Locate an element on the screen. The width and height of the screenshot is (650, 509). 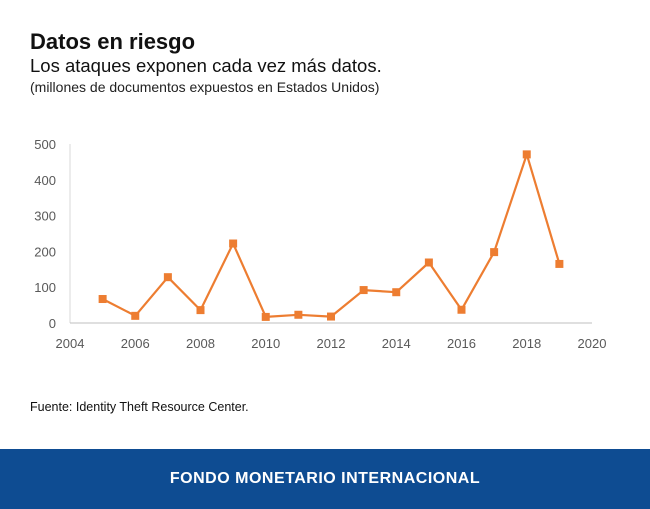
source-note: Fuente: Identity Theft Resource Center. is located at coordinates (139, 407).